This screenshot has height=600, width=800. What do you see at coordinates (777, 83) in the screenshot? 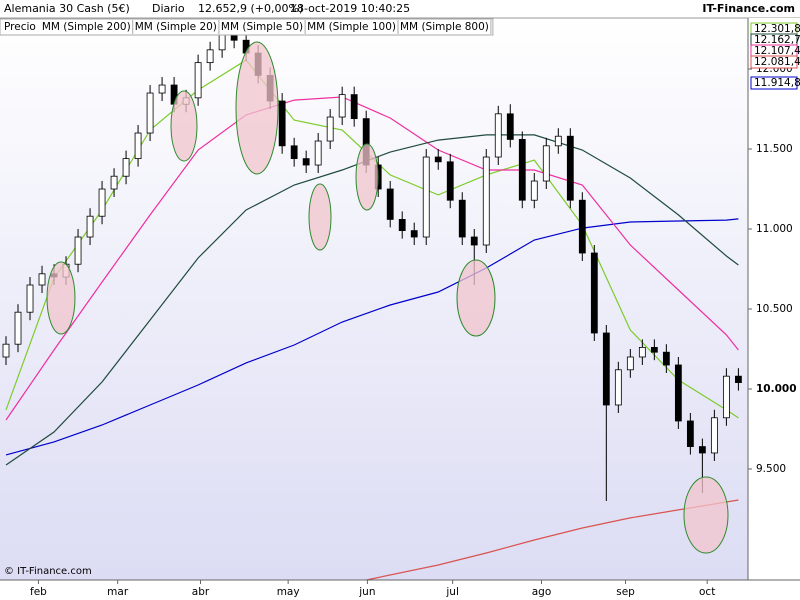
I see `price-flag: 11.914,8` at bounding box center [777, 83].